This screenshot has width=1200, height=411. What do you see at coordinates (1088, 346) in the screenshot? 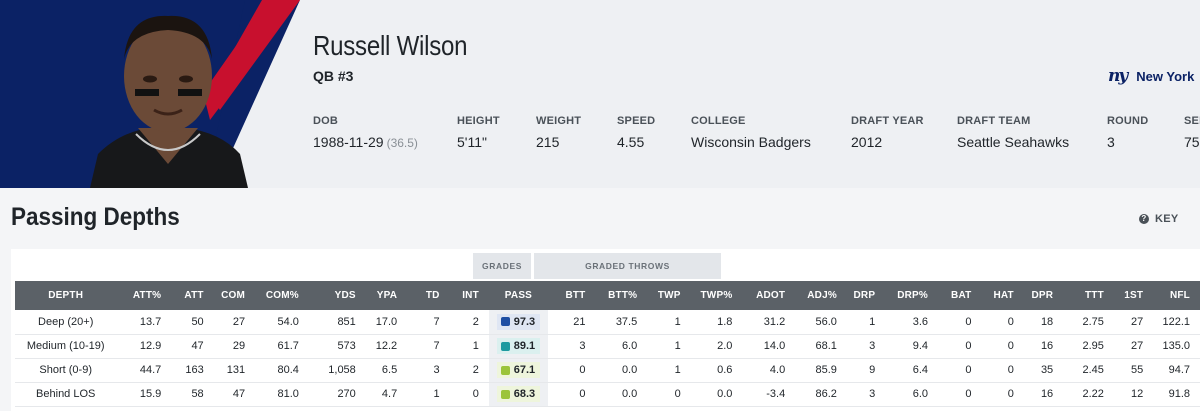
I see `table-cell: 2.95` at bounding box center [1088, 346].